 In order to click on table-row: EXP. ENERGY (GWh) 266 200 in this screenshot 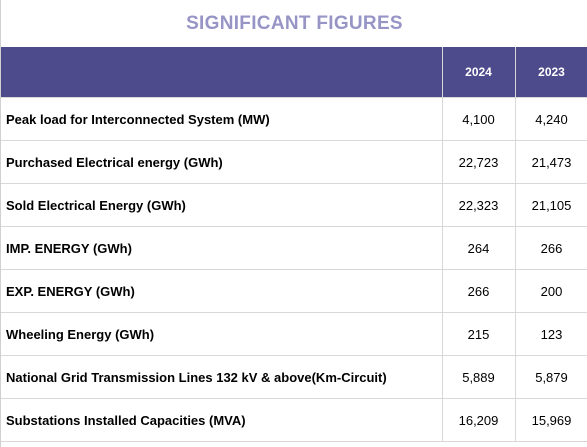, I will do `click(294, 291)`.